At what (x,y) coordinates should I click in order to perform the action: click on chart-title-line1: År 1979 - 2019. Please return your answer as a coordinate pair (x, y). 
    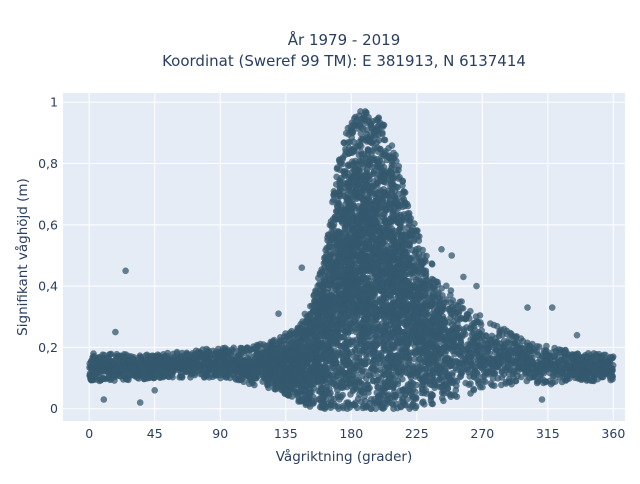
    Looking at the image, I should click on (344, 39).